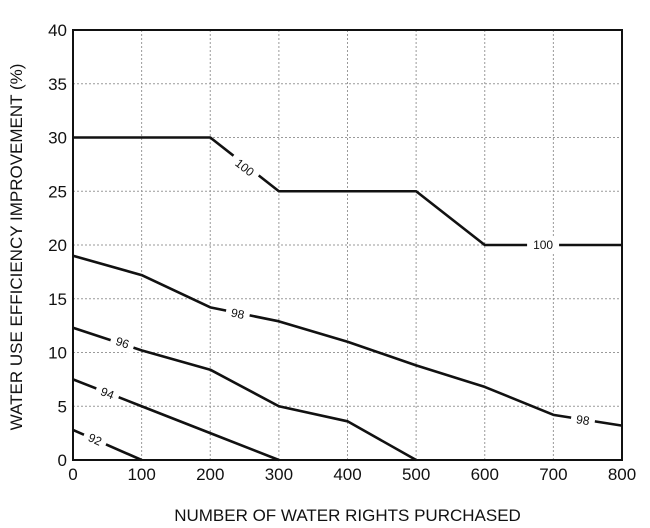 This screenshot has width=650, height=528. I want to click on y-axis-label: WATER USE EFFICIENCY IMPROVEMENT (%), so click(16, 247).